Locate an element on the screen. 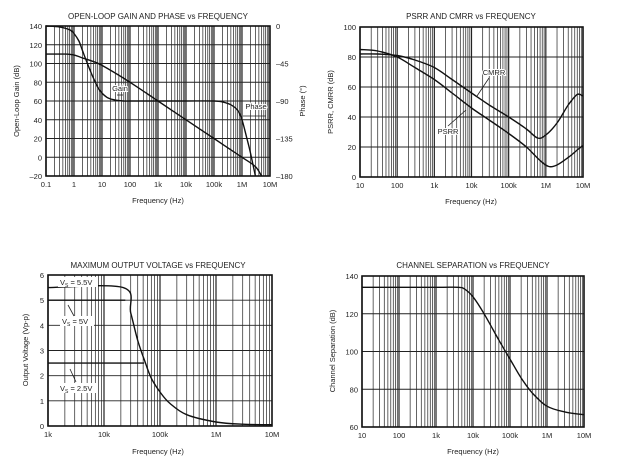 The image size is (620, 471). y-tick-label: 2 is located at coordinates (42, 376).